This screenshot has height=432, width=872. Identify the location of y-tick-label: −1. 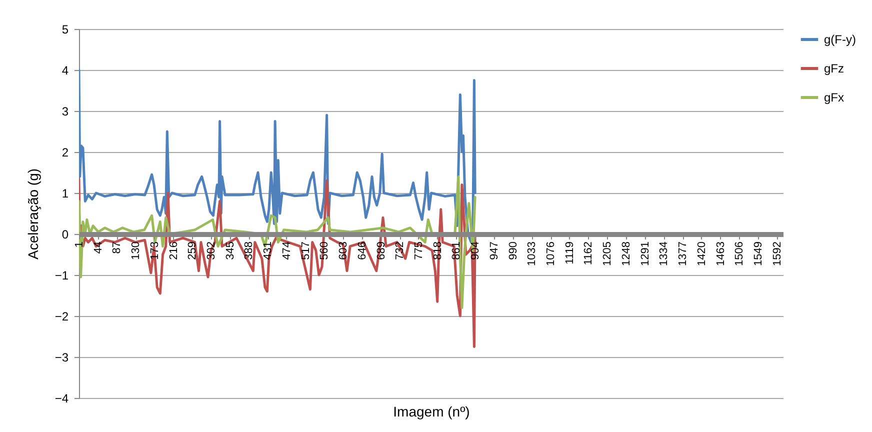
(61, 275).